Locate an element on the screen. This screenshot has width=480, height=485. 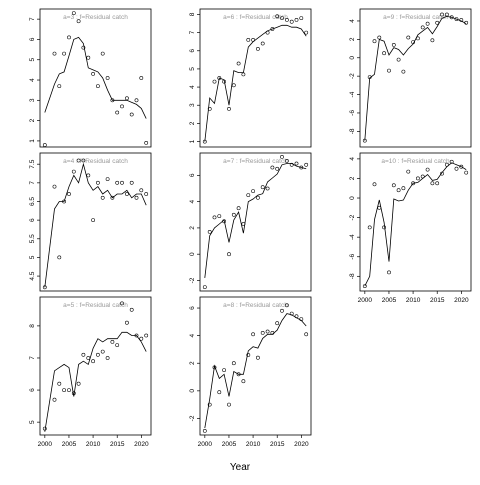
y-tick-label: 8 is located at coordinates (32, 326).